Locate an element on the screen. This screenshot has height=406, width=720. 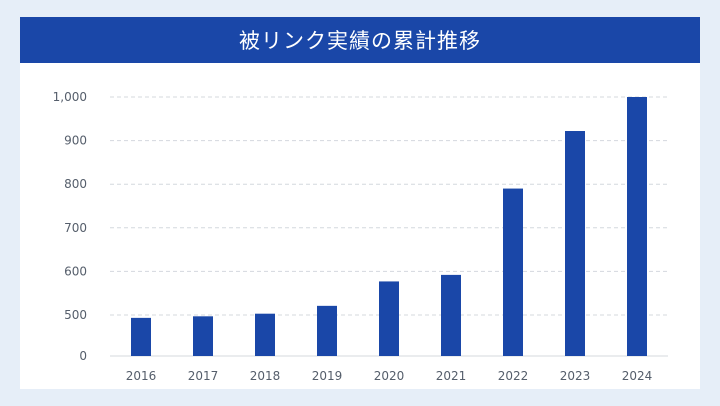
y-tick-label: 800 is located at coordinates (75, 184).